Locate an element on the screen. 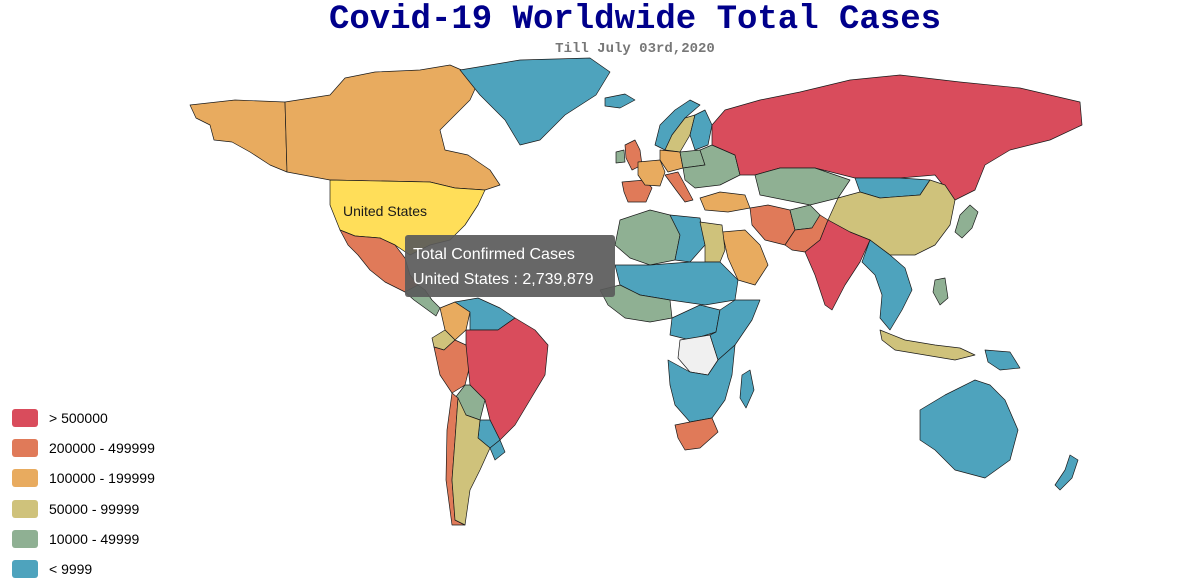 The width and height of the screenshot is (1200, 584). region-southeast-asia: Southeast Asia is located at coordinates (887, 285).